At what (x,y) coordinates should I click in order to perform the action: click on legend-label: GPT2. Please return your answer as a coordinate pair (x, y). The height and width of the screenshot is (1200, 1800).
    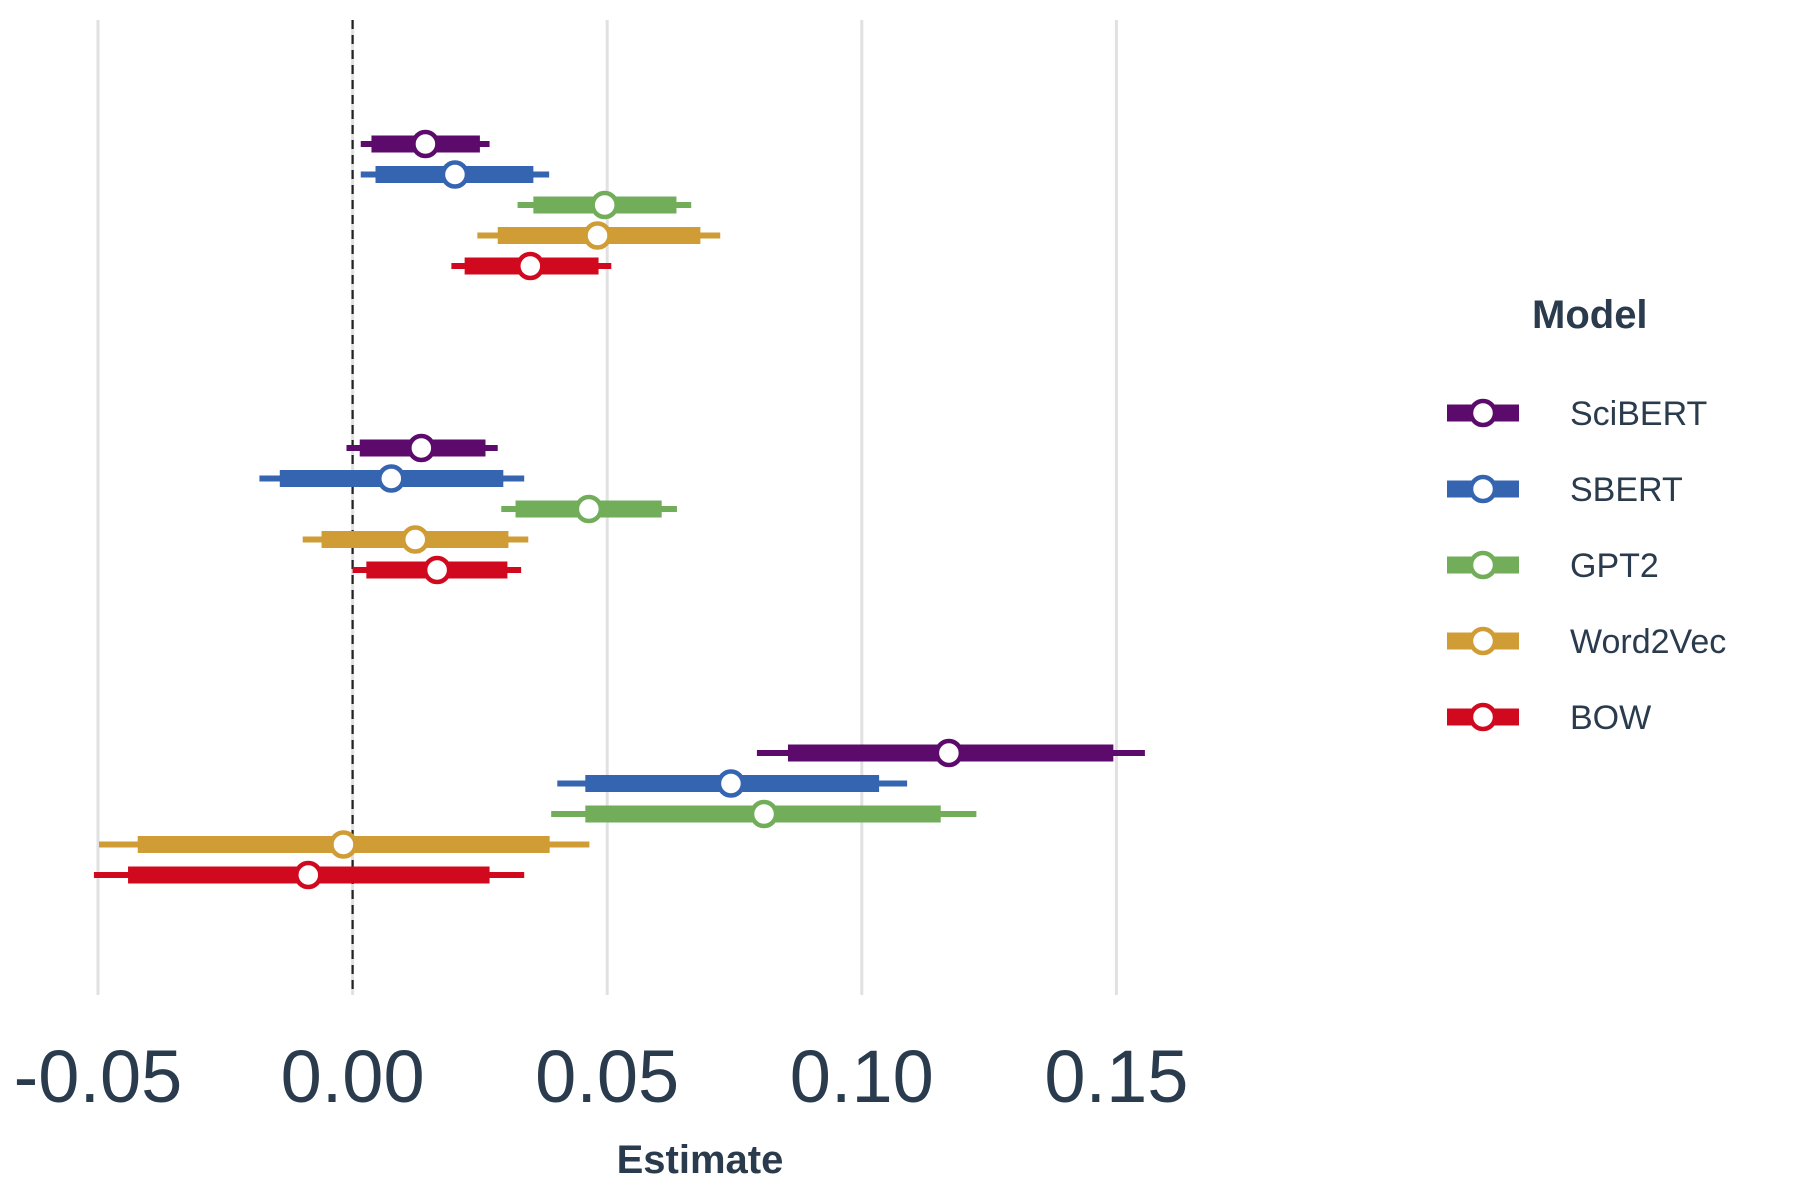
    Looking at the image, I should click on (1614, 566).